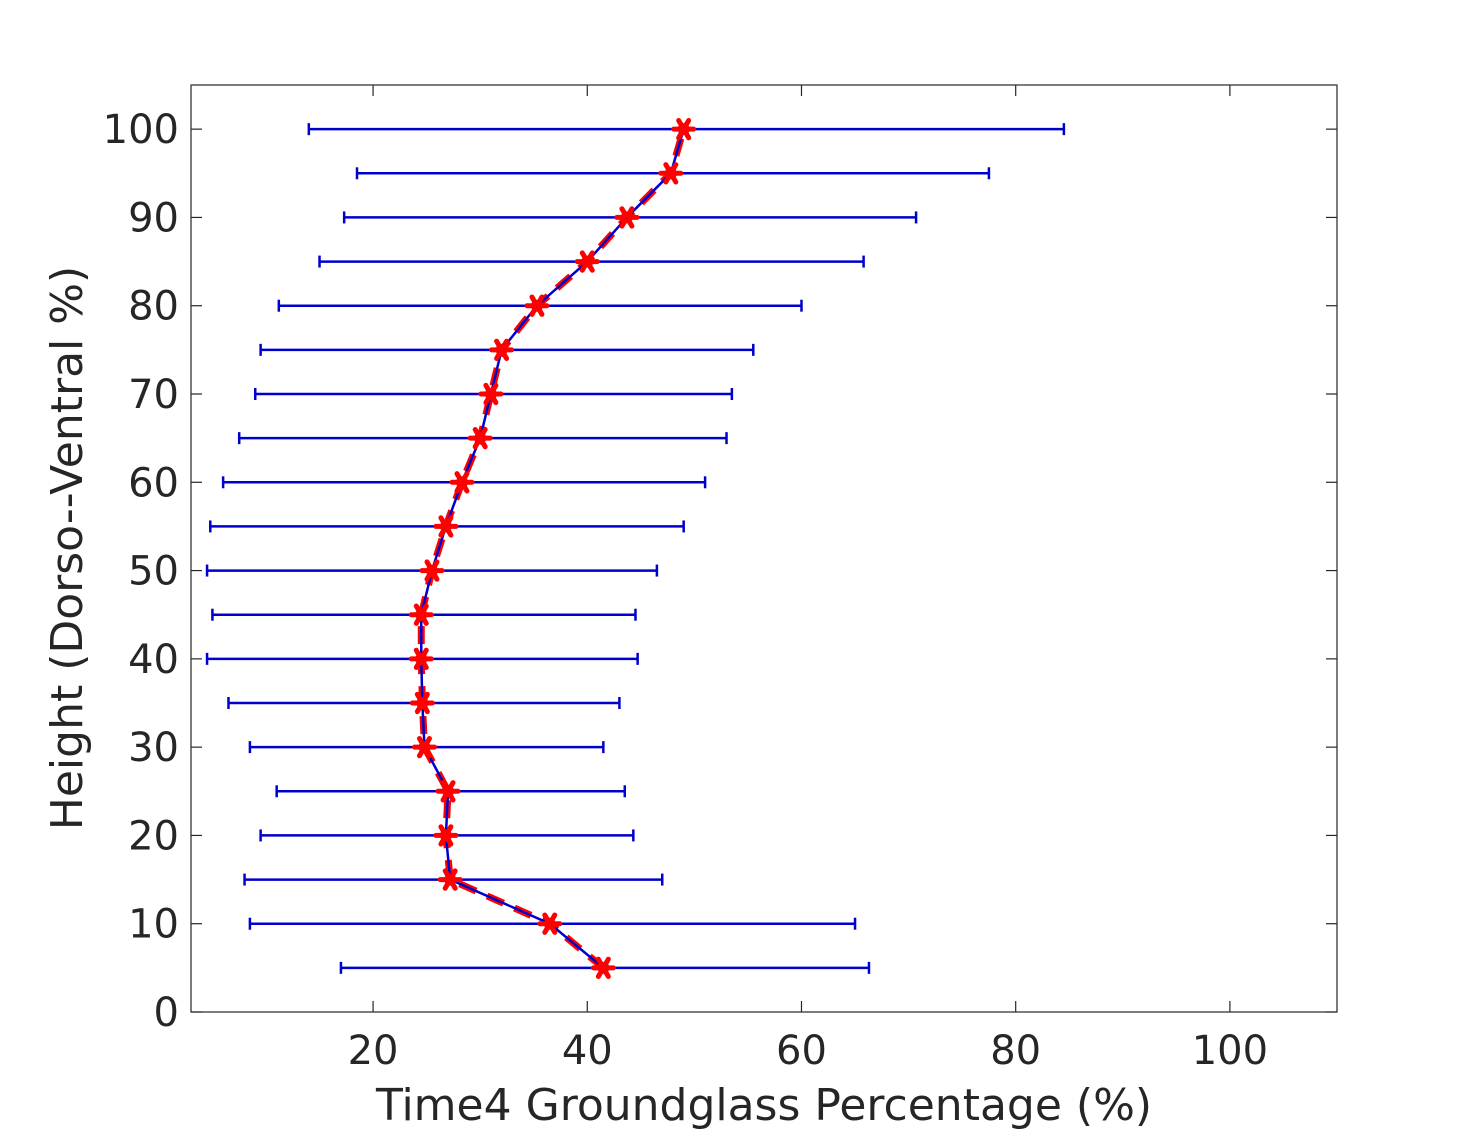  What do you see at coordinates (153, 748) in the screenshot?
I see `y-tick-label: 30` at bounding box center [153, 748].